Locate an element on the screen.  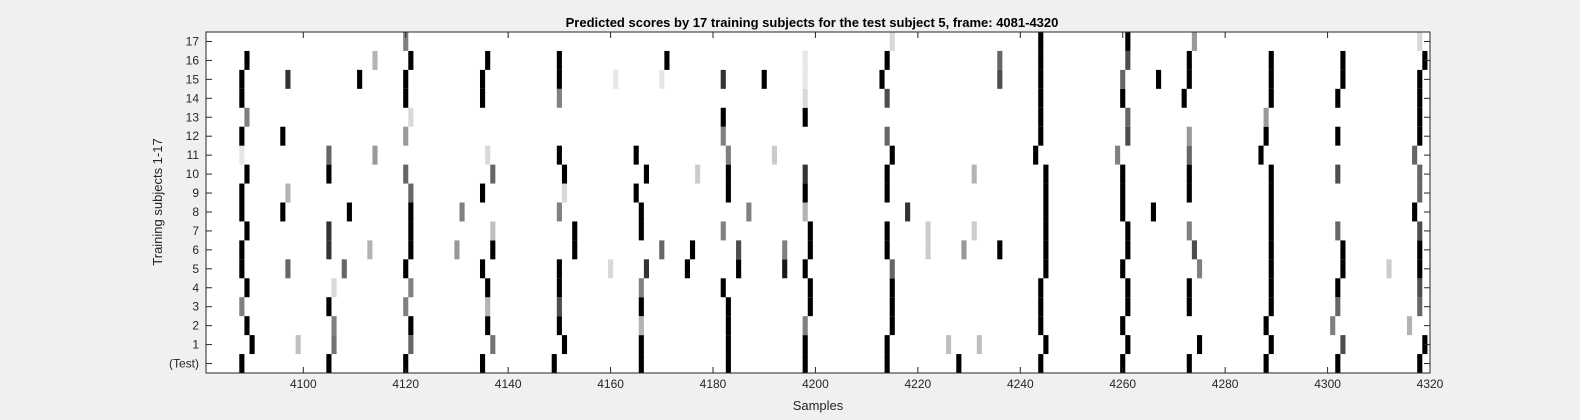
y-tick-label: 17 is located at coordinates (193, 41).